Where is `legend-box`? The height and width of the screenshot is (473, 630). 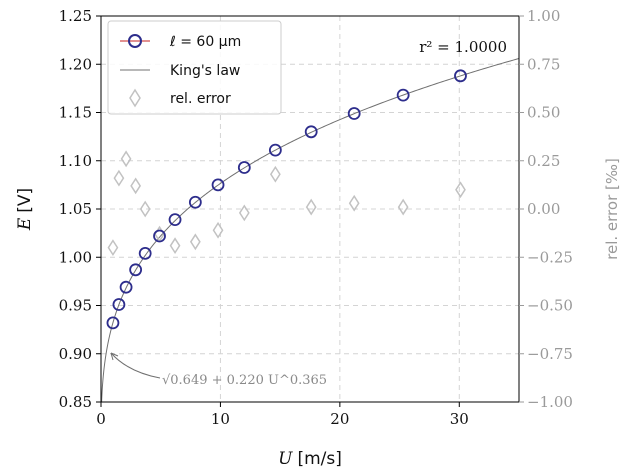
legend-box is located at coordinates (194, 67).